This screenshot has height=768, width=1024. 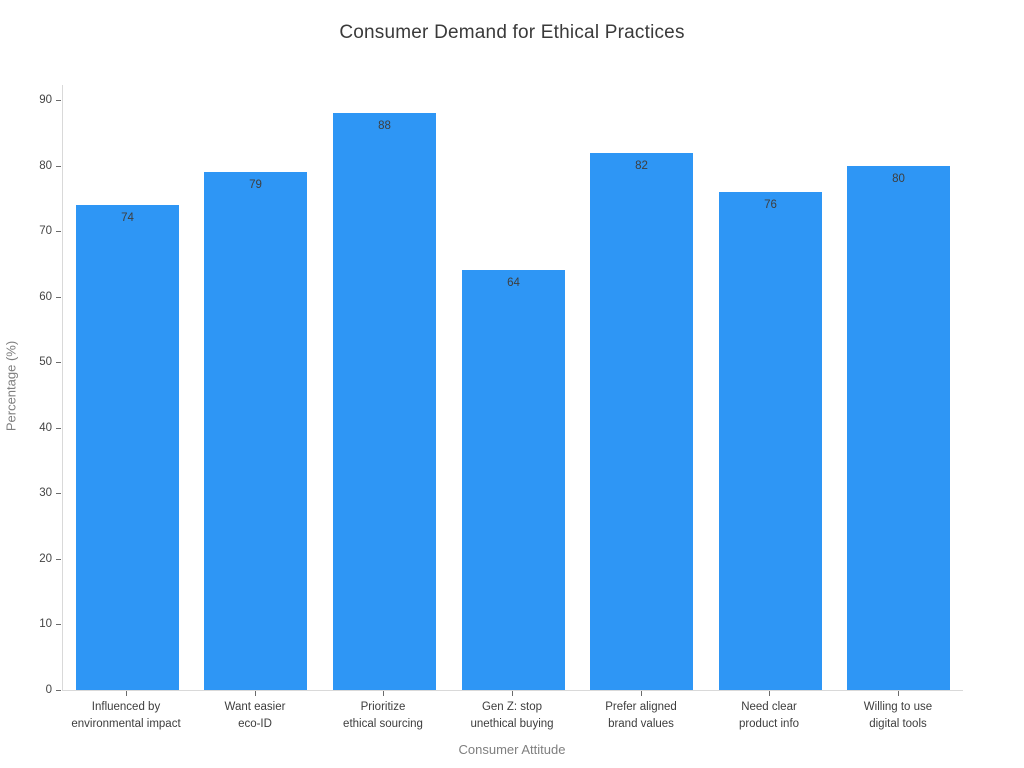 I want to click on x-tick-label: Gen Z: stop unethical buying, so click(x=512, y=715).